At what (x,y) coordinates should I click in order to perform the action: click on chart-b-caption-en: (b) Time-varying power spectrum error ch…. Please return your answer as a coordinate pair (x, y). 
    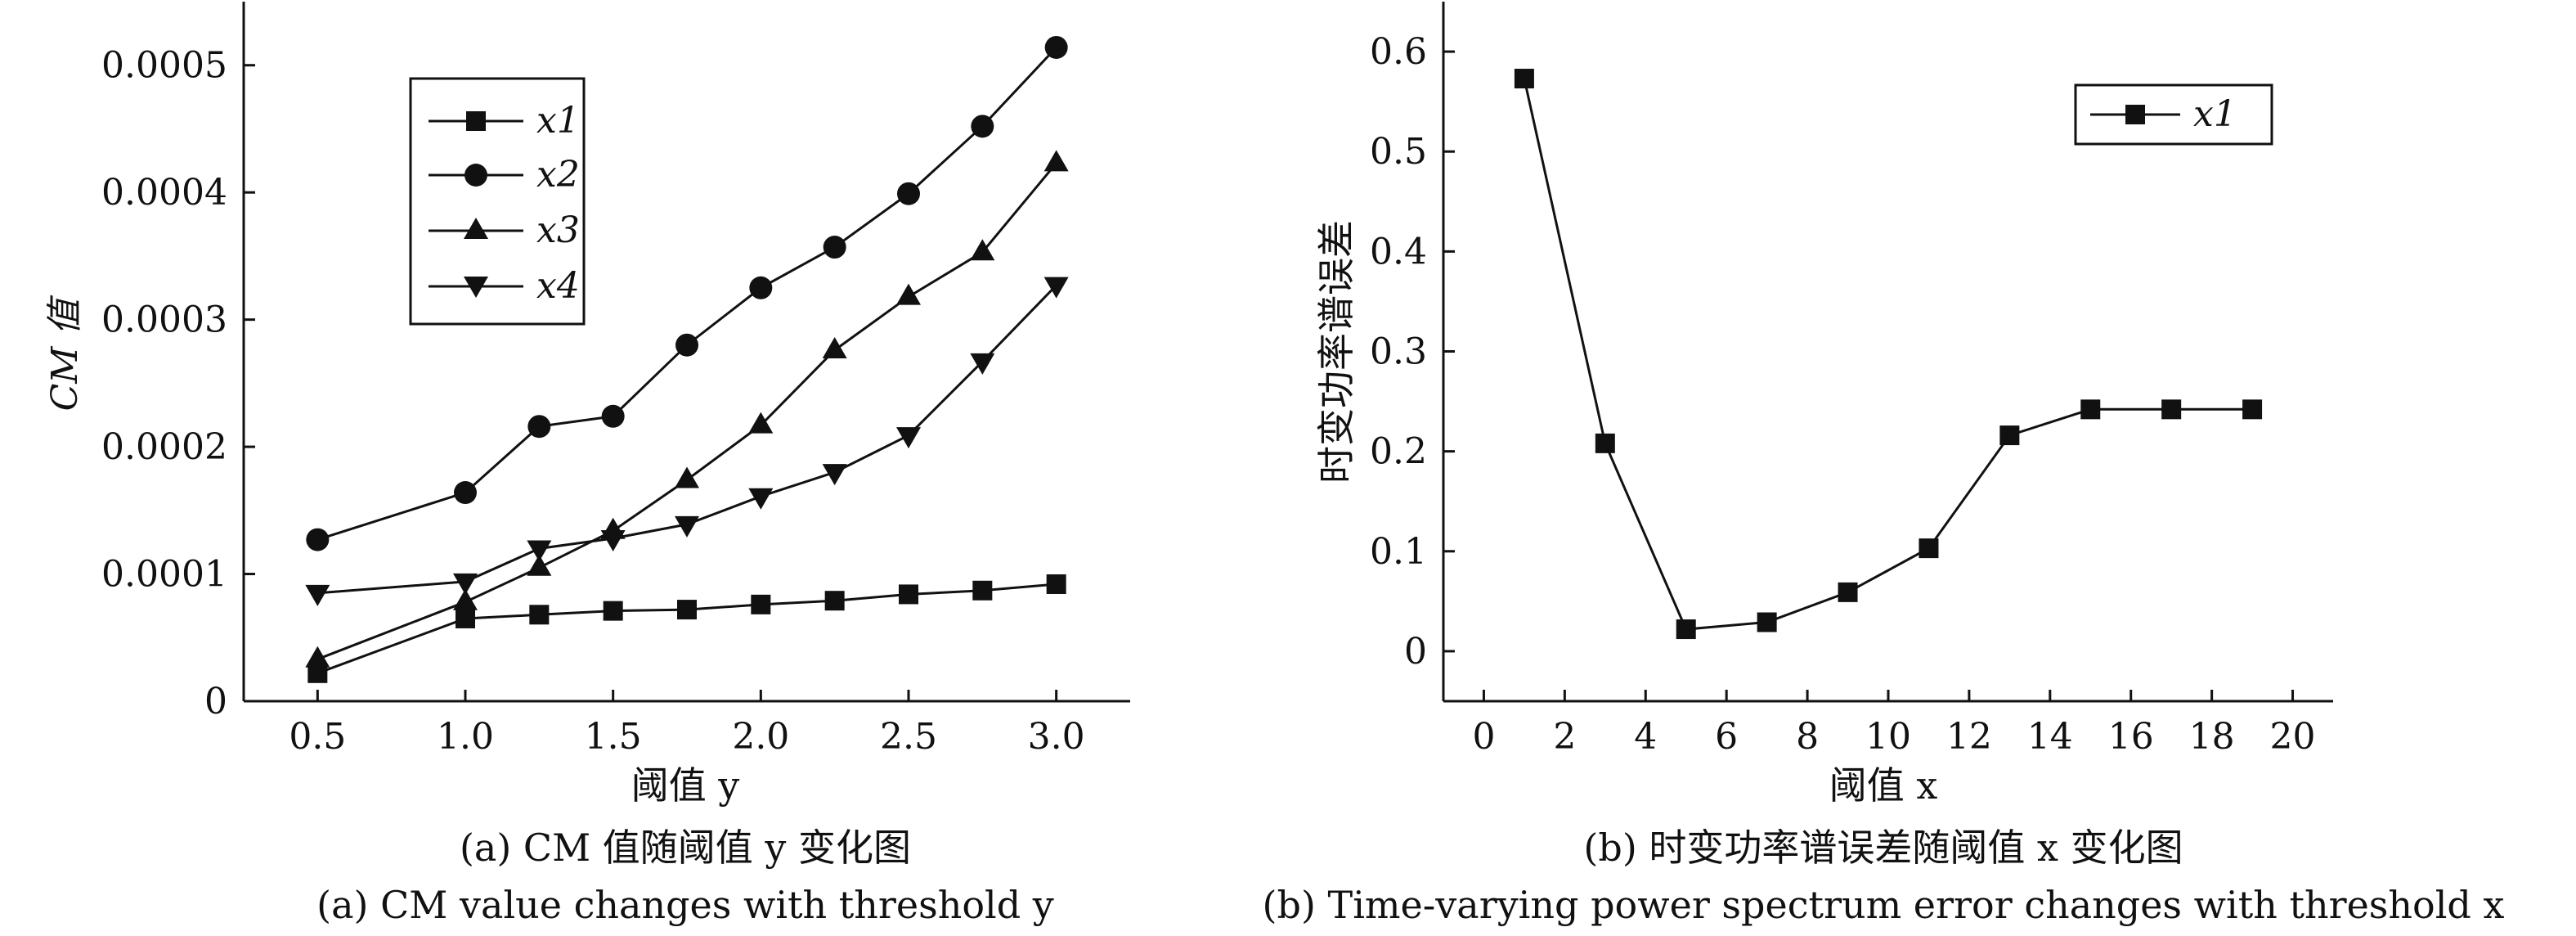
    Looking at the image, I should click on (1884, 905).